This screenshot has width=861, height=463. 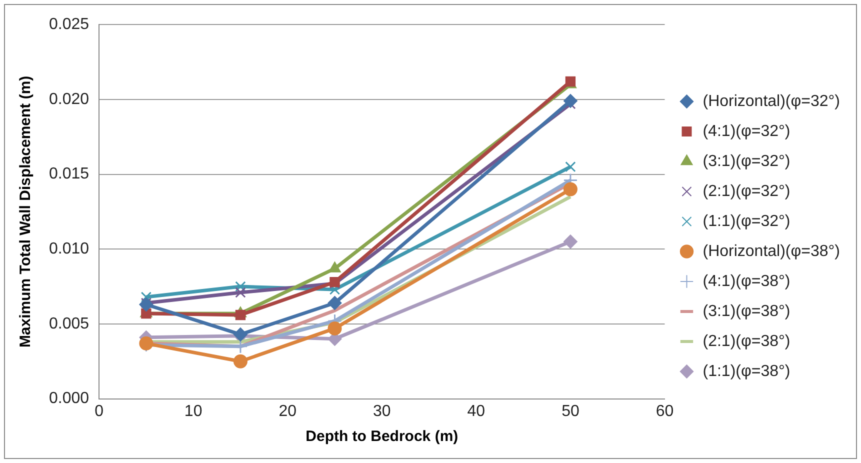 I want to click on x-tick-label: 30, so click(x=381, y=411).